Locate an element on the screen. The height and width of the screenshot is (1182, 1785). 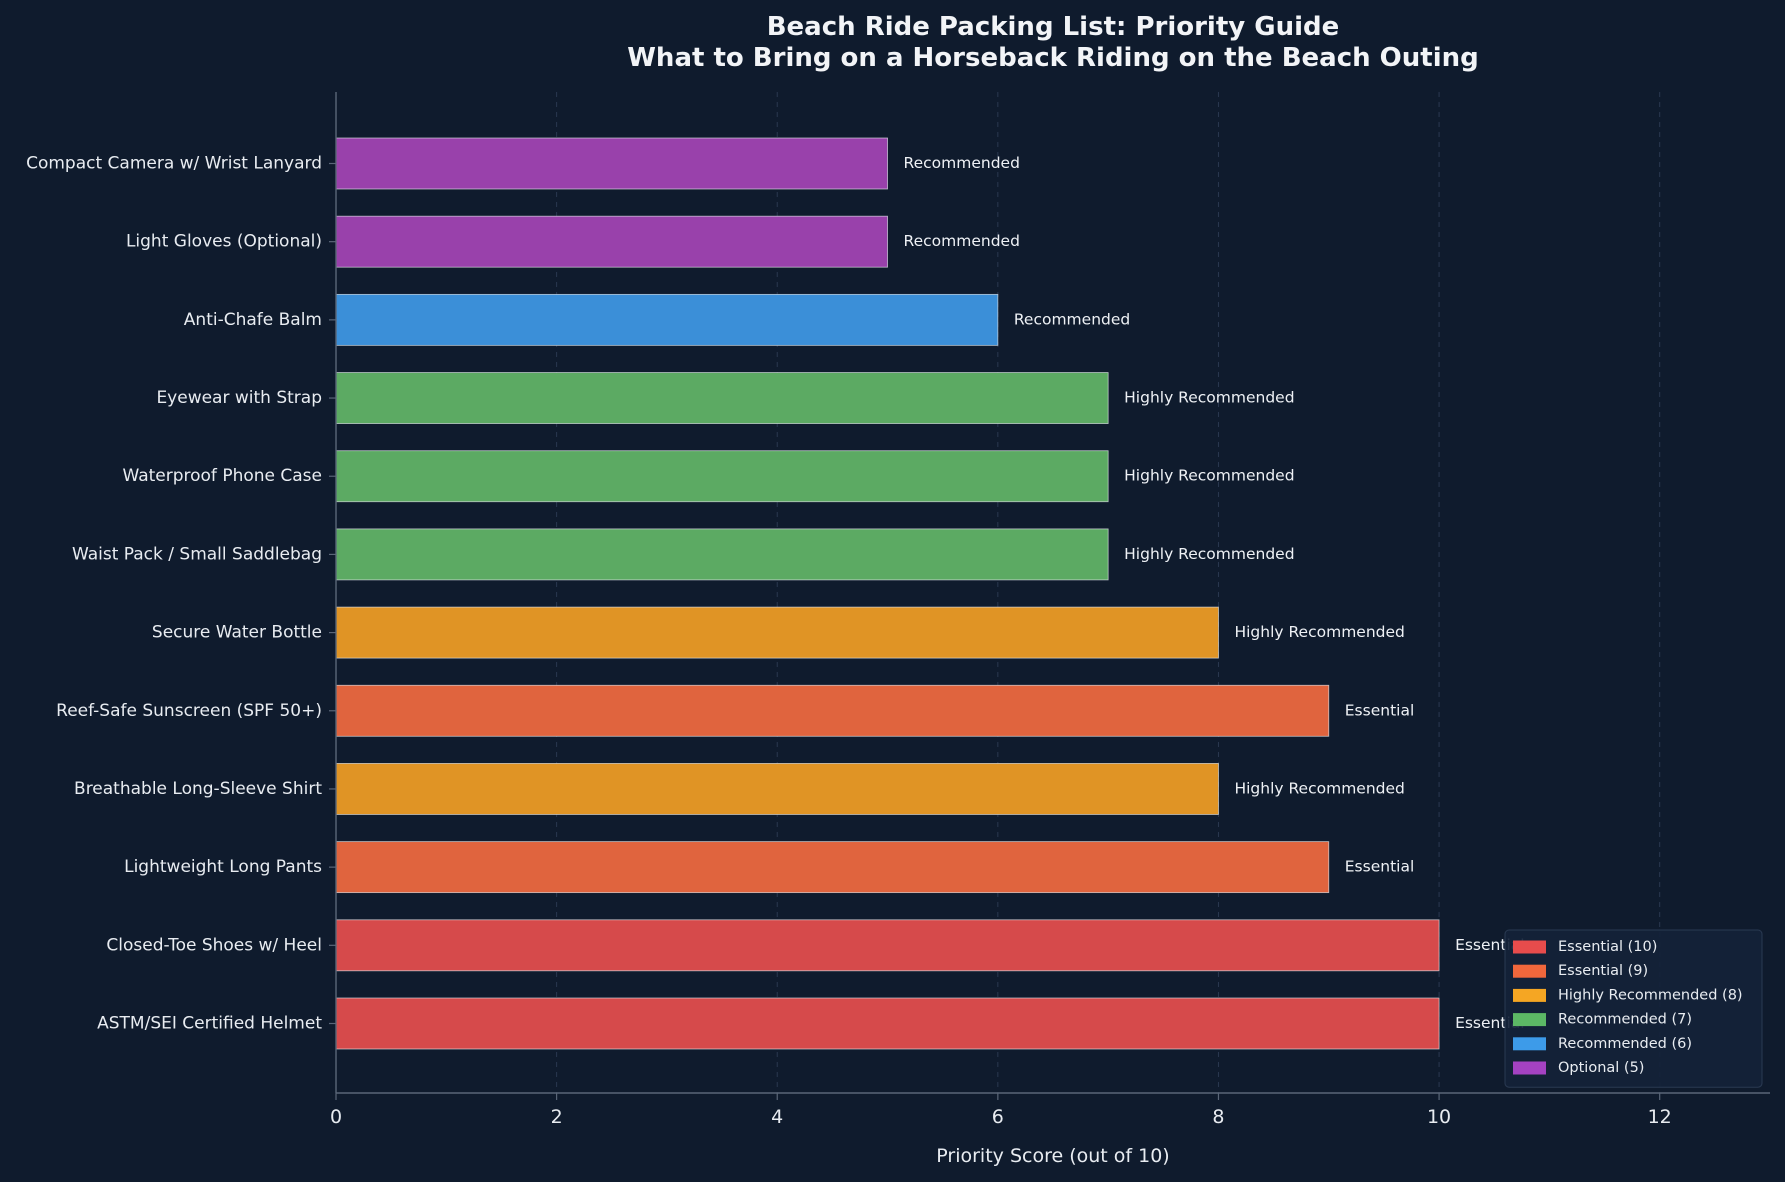
x-tick-label-6: 6 is located at coordinates (998, 1117).